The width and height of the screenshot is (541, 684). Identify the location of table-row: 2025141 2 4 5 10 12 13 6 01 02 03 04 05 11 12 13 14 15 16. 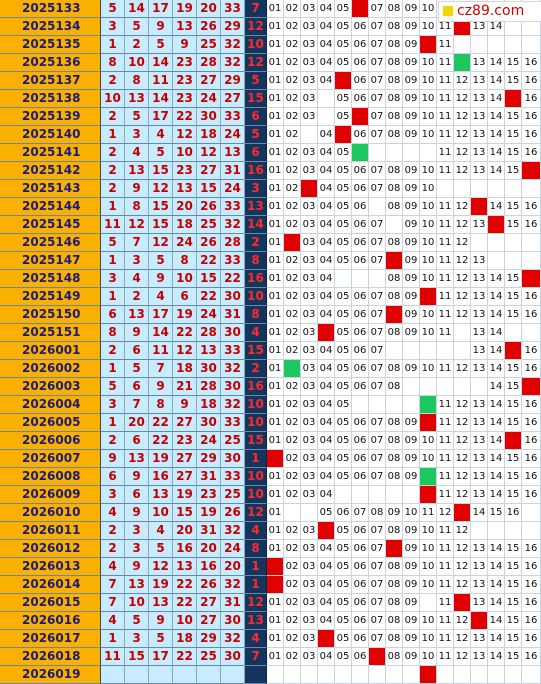
(270, 153).